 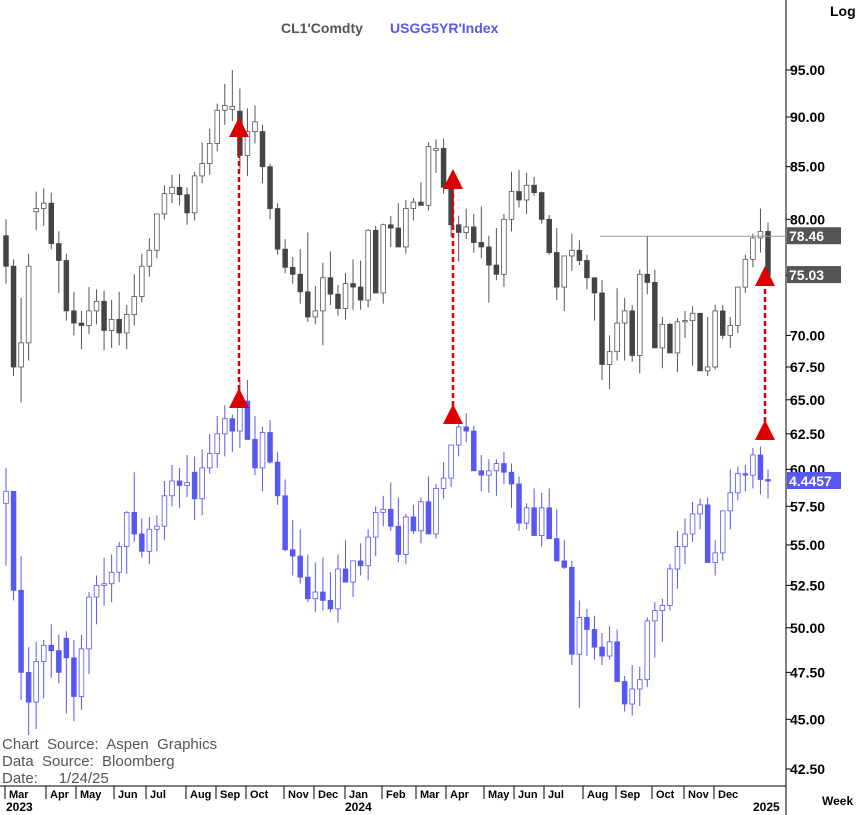 I want to click on yld-last-value-bg, so click(x=814, y=480).